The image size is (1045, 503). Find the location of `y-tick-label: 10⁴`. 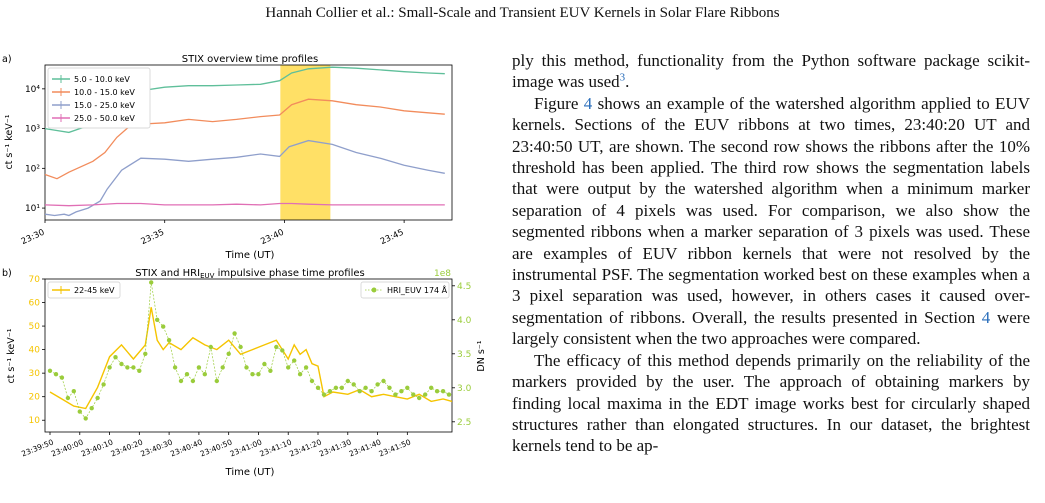

y-tick-label: 10⁴ is located at coordinates (32, 90).